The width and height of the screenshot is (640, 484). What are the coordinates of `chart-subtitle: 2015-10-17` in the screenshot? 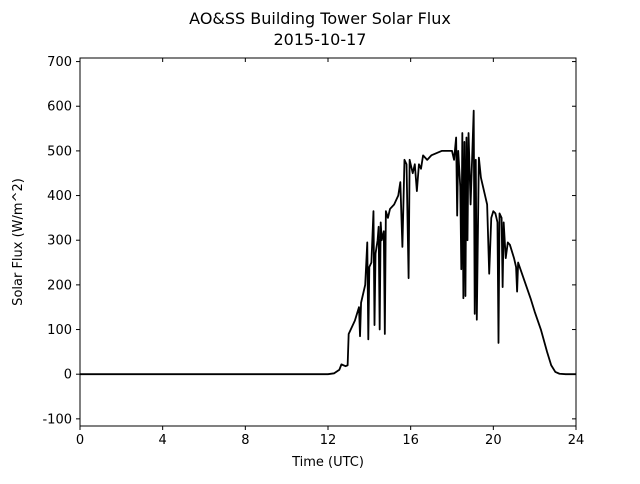 It's located at (320, 39).